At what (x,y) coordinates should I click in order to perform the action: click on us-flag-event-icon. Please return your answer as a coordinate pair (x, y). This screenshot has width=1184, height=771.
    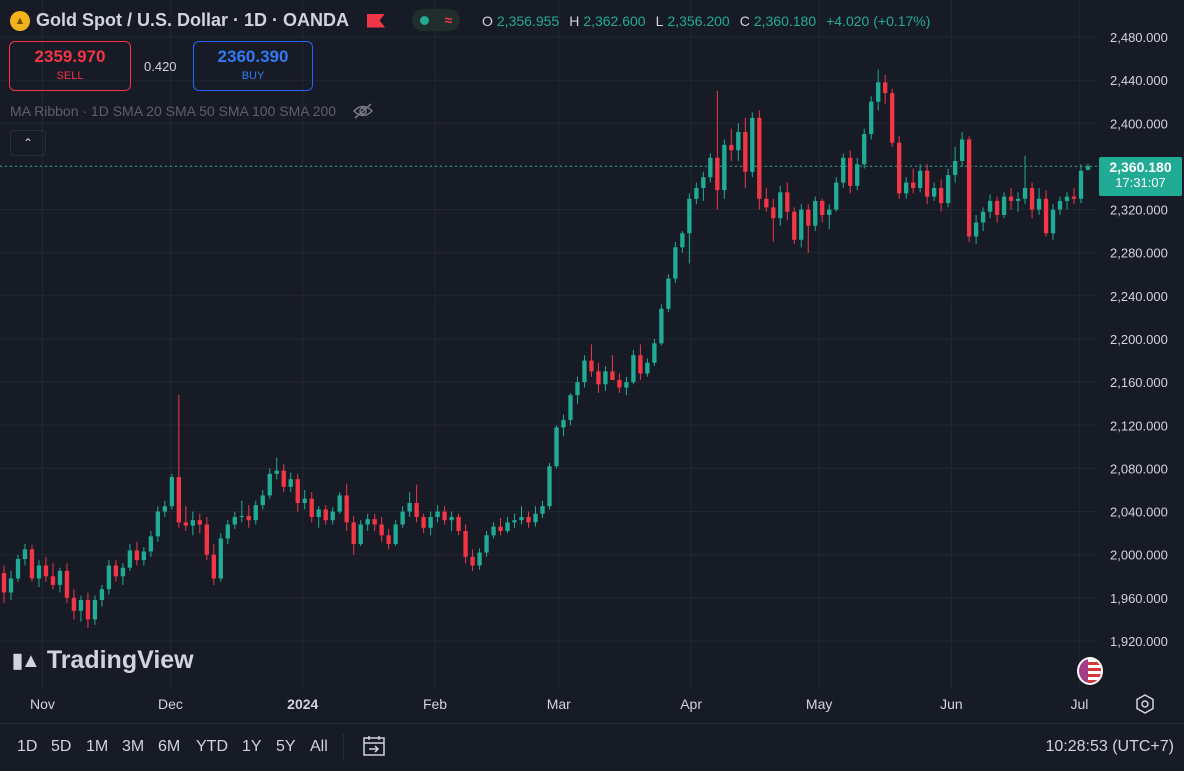
    Looking at the image, I should click on (1090, 671).